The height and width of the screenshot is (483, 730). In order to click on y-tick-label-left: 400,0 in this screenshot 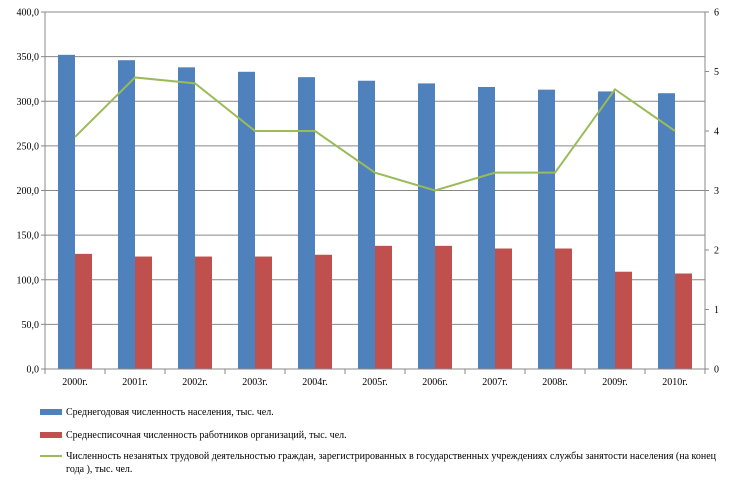, I will do `click(28, 13)`.